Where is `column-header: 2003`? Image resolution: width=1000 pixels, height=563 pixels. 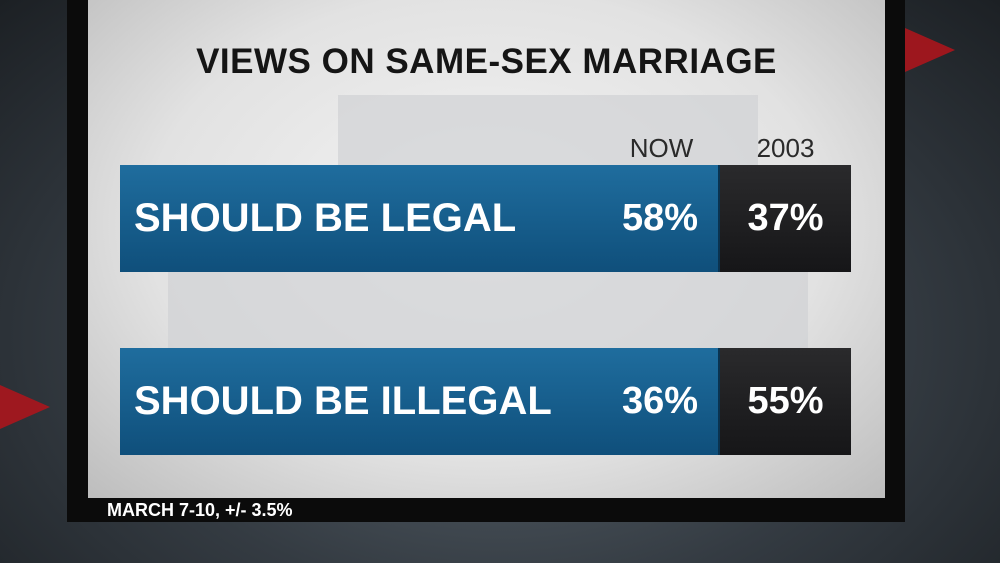
column-header: 2003 is located at coordinates (785, 148).